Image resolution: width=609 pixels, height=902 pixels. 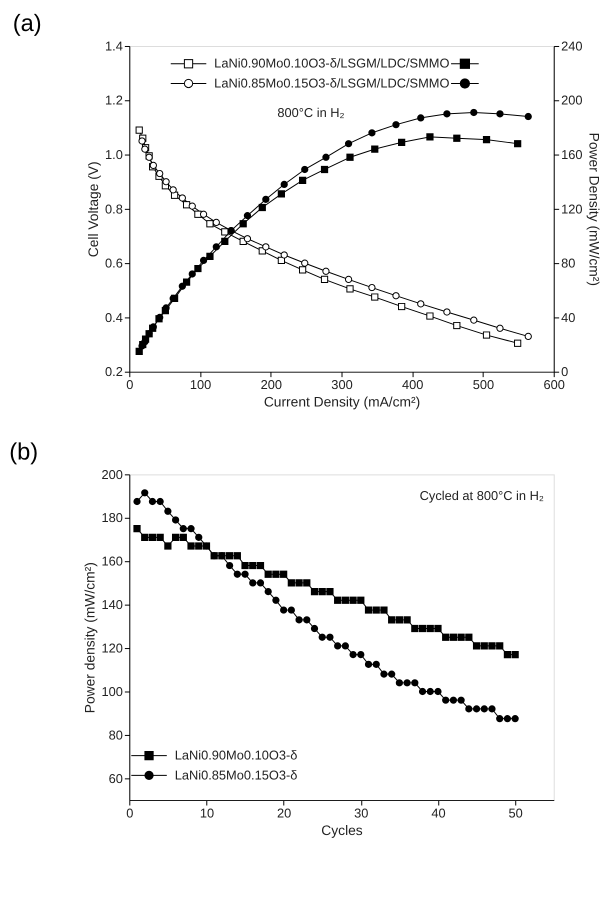 I want to click on y-tick-label: 0.4, so click(x=114, y=317).